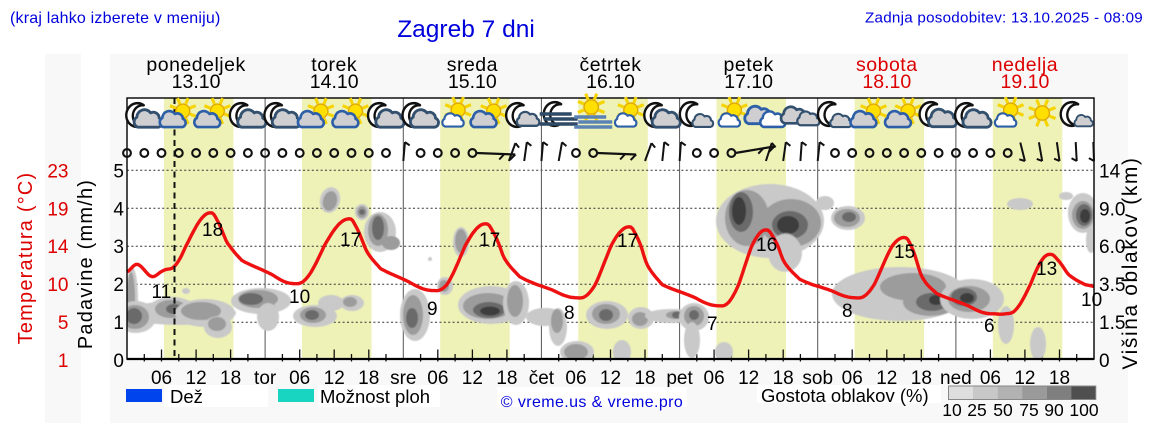 Image resolution: width=1152 pixels, height=448 pixels. I want to click on svg-text: 1.5, so click(1112, 323).